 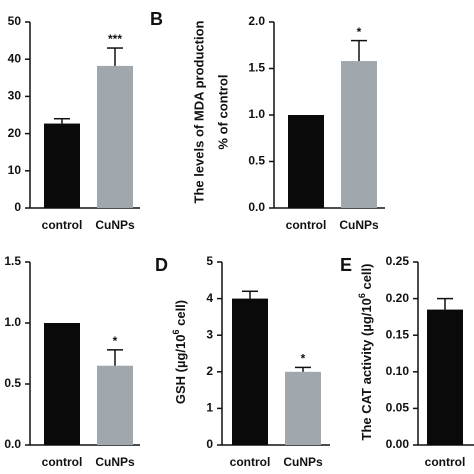 I want to click on panel-letter: D, so click(x=161, y=265).